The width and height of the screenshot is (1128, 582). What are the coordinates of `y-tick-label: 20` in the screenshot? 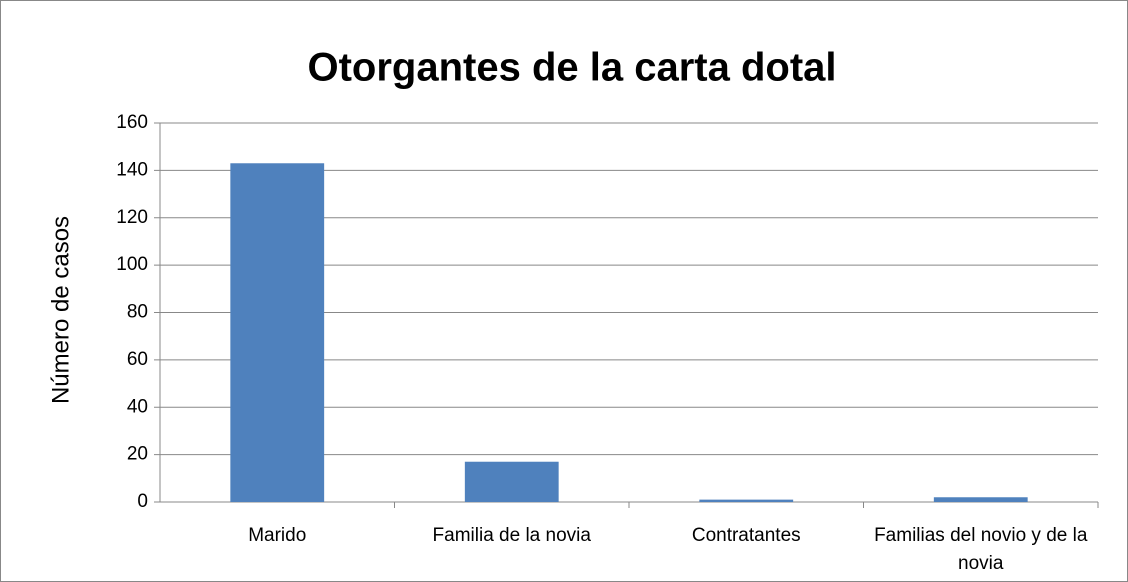 It's located at (137, 454).